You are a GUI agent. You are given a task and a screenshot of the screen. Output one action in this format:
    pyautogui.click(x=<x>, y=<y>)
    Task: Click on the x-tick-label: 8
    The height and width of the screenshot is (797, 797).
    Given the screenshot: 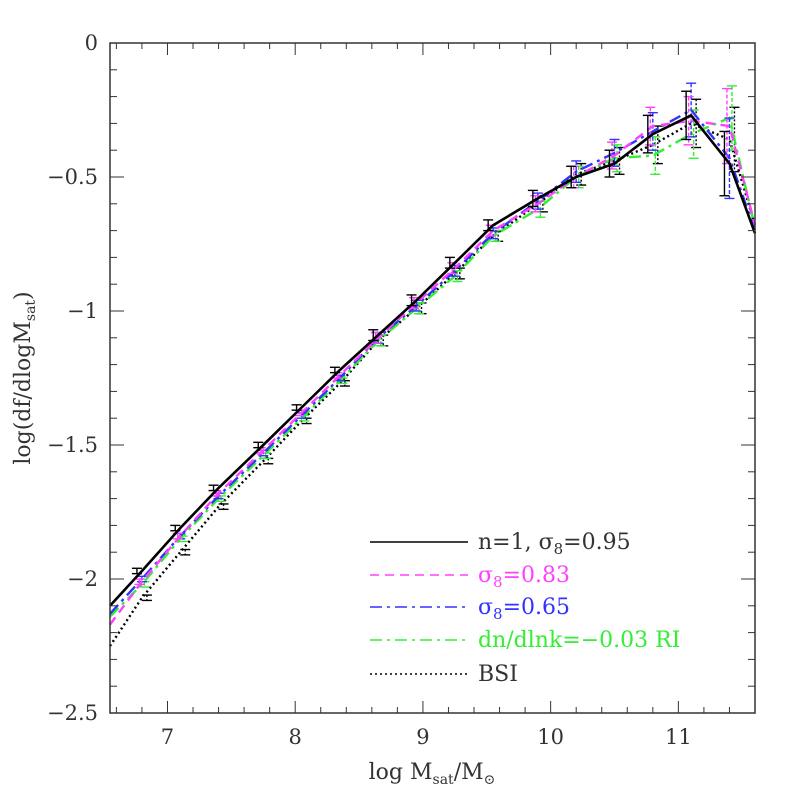 What is the action you would take?
    pyautogui.click(x=295, y=737)
    